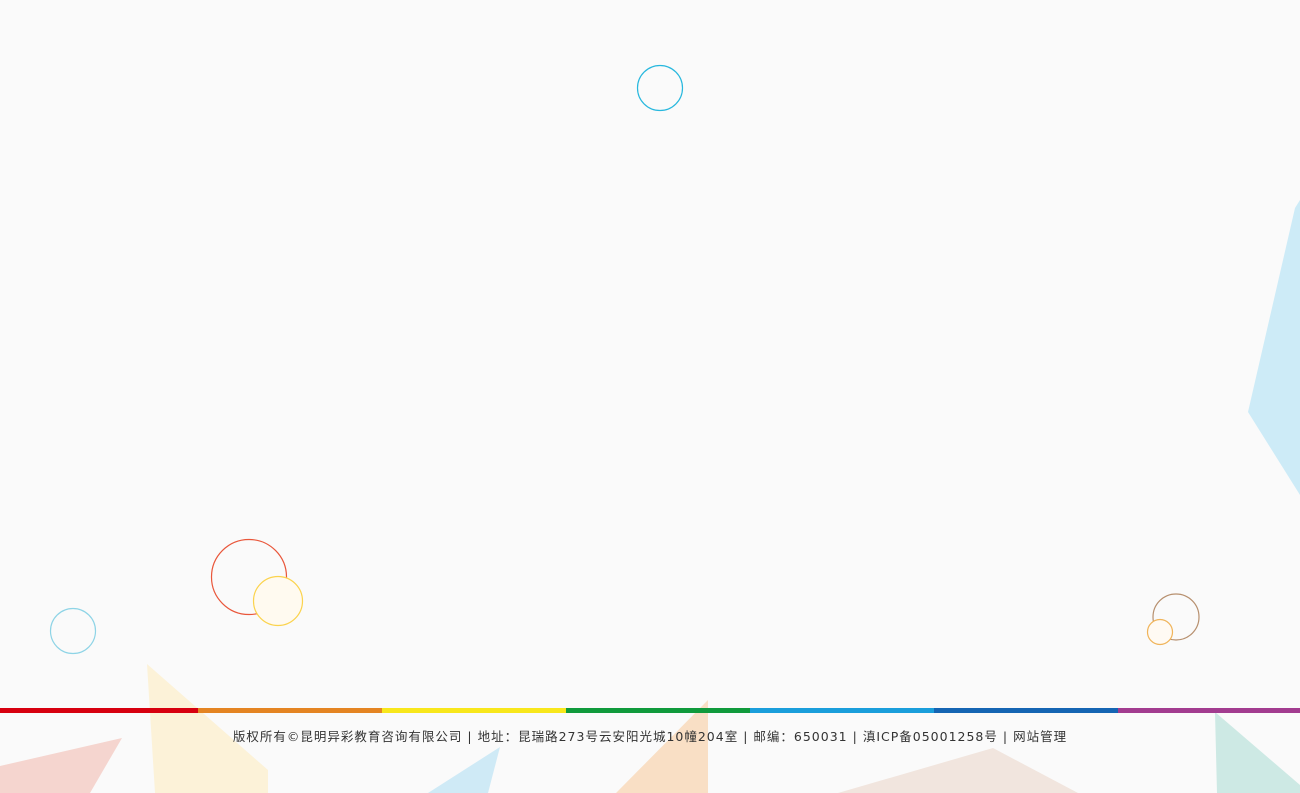  Describe the element at coordinates (1209, 710) in the screenshot. I see `stripe-purple` at that location.